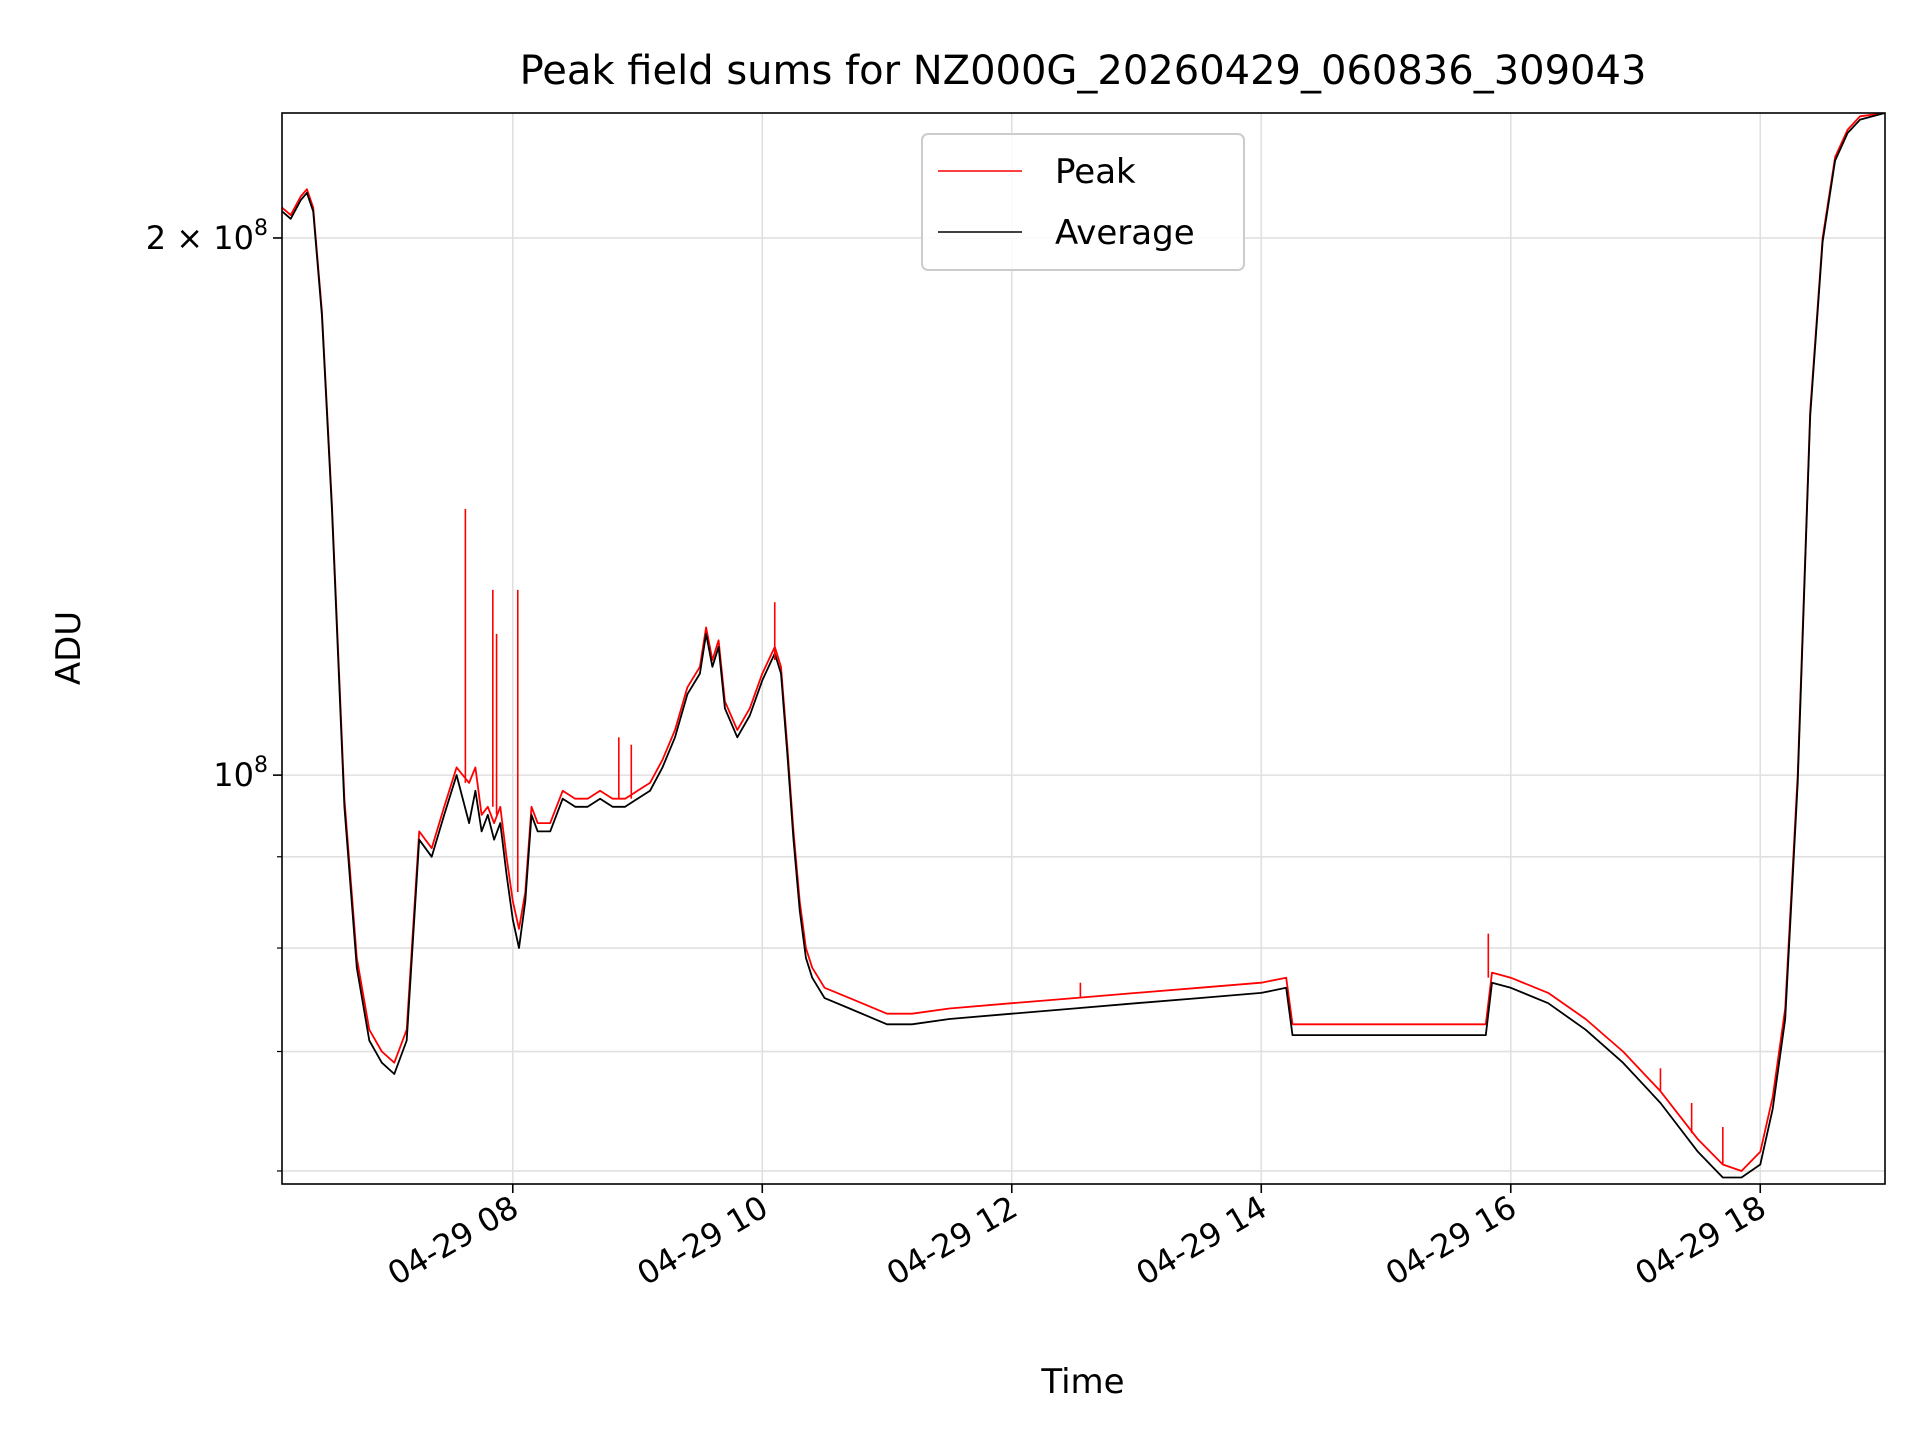 The width and height of the screenshot is (1920, 1440). I want to click on y-tick-label-base: 2 × 10, so click(200, 238).